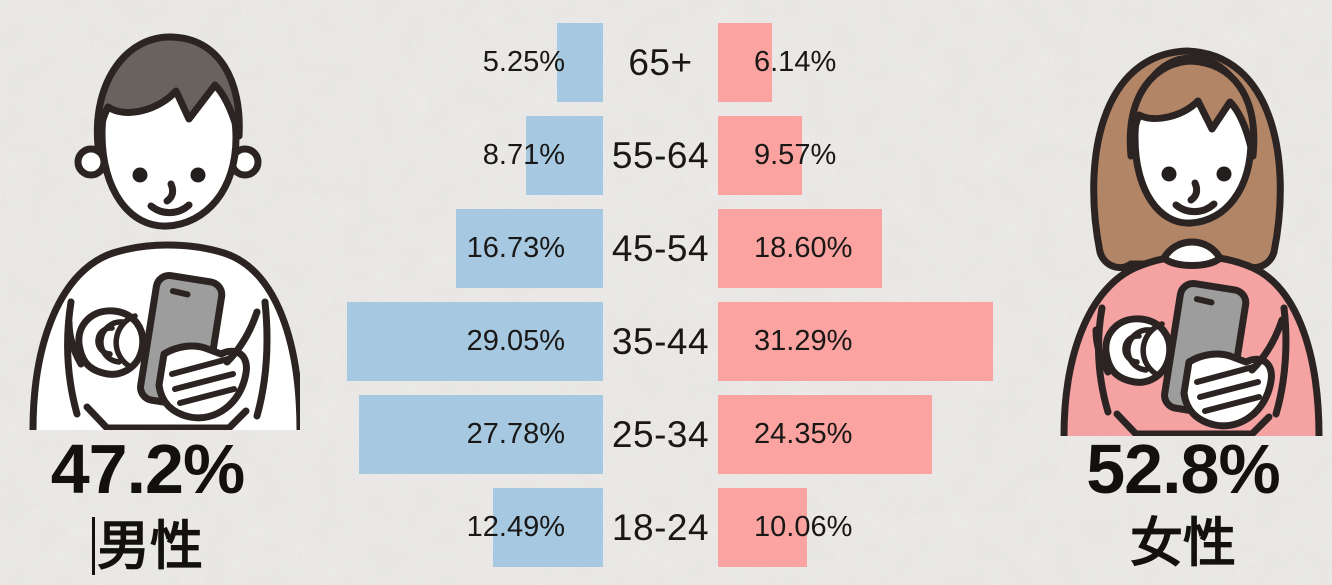 This screenshot has width=1332, height=585. I want to click on male-summary: 47.2% 男性, so click(147, 504).